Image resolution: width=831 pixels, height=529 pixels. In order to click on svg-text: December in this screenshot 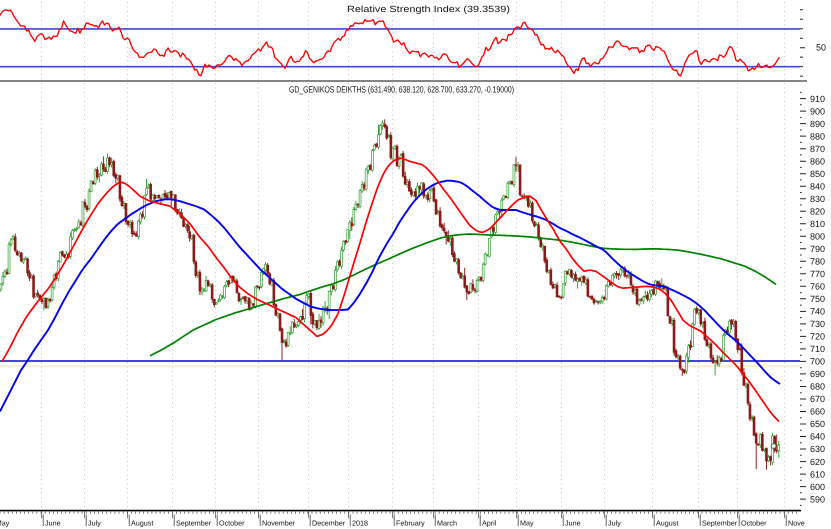, I will do `click(329, 523)`.